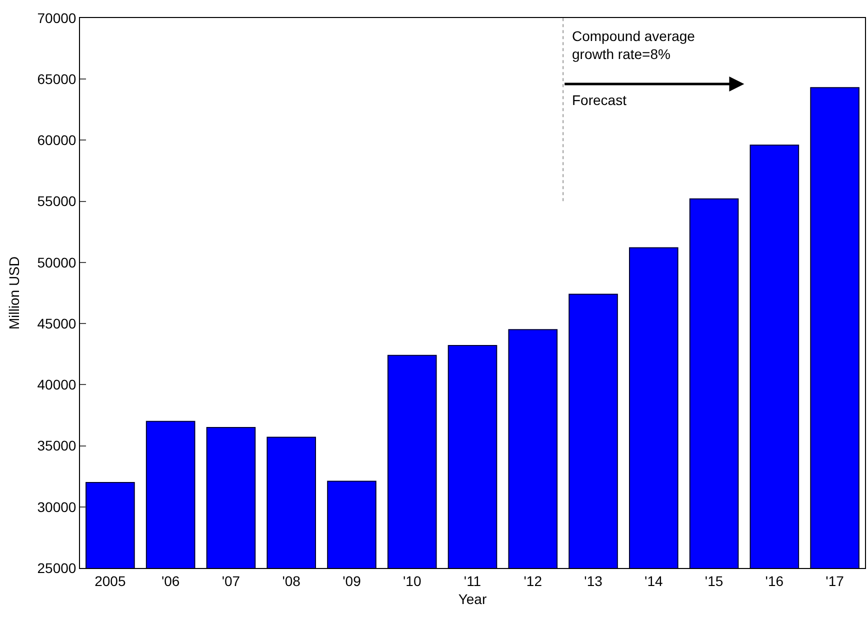  Describe the element at coordinates (533, 580) in the screenshot. I see `x-tick-label: '12` at that location.